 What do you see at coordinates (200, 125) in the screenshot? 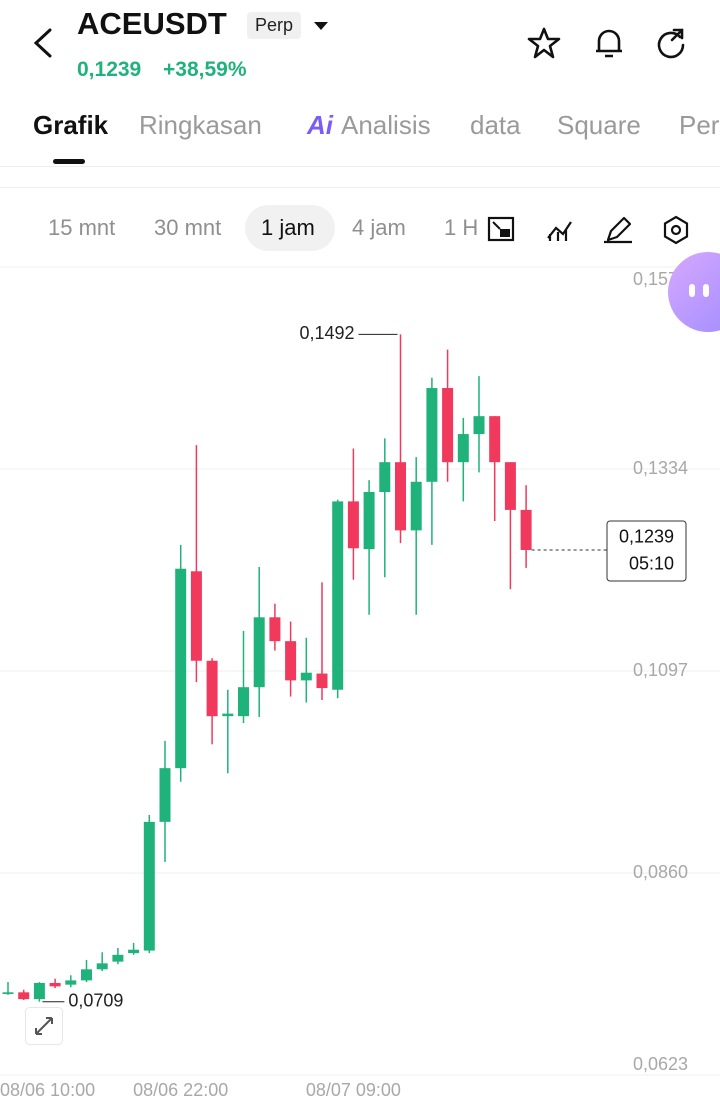
I see `tab: Ringkasan` at bounding box center [200, 125].